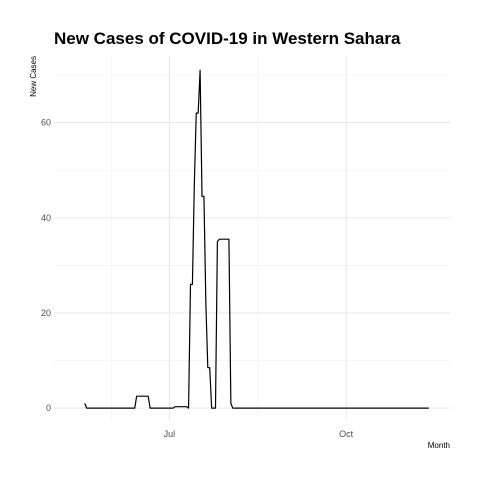  Describe the element at coordinates (346, 434) in the screenshot. I see `x-tick-label: Oct` at that location.